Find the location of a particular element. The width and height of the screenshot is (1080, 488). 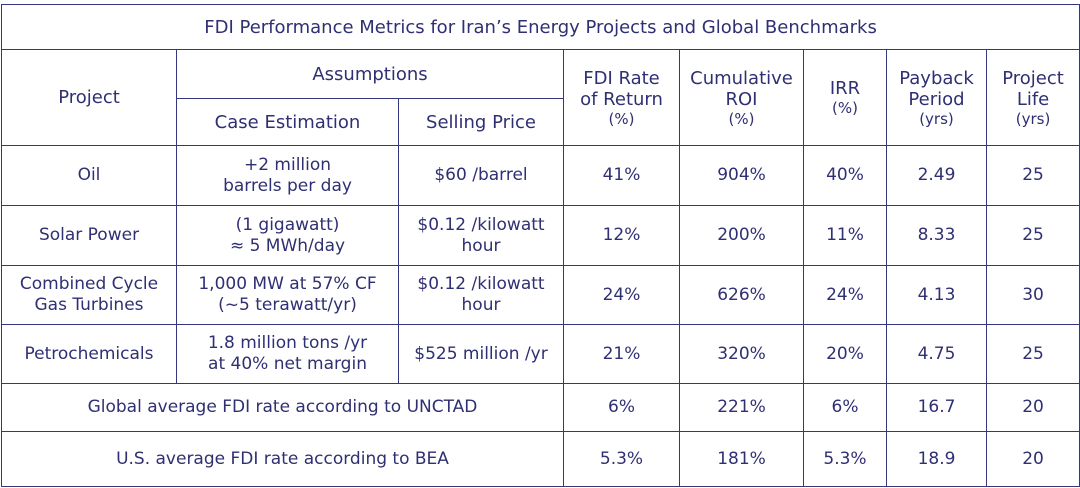

case-line2: (~5 terawatt/yr) is located at coordinates (287, 305).